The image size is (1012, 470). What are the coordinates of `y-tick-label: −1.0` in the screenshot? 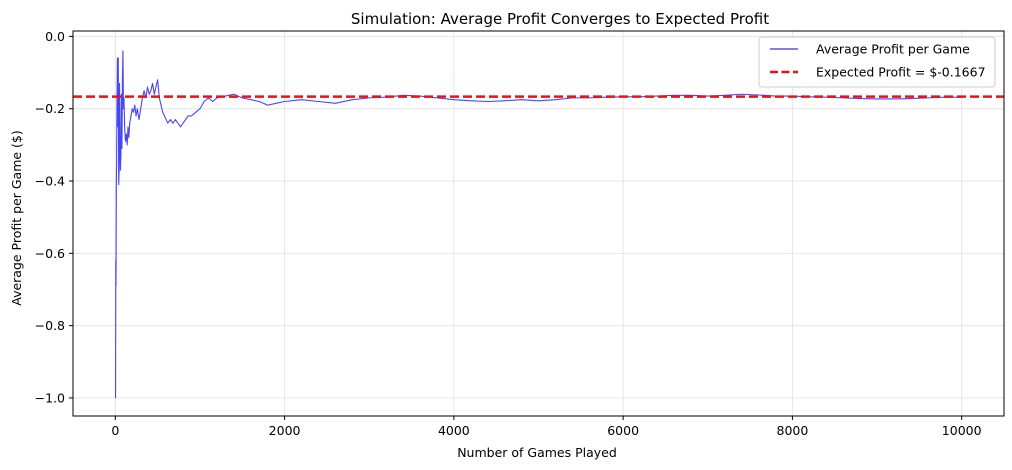 It's located at (50, 397).